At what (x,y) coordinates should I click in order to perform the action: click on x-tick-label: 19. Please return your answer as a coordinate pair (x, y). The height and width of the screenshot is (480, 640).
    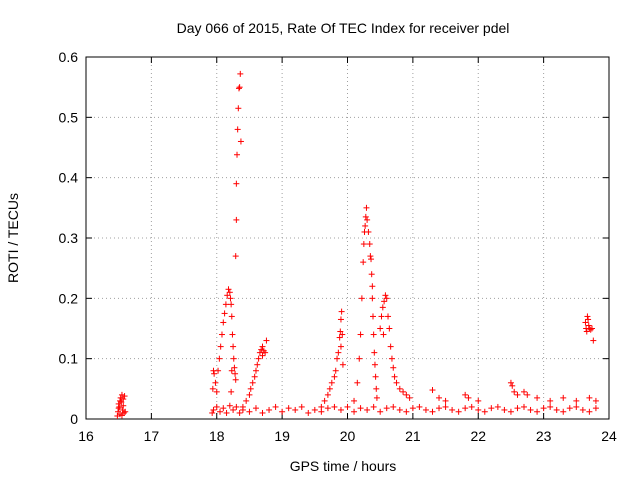
    Looking at the image, I should click on (282, 436).